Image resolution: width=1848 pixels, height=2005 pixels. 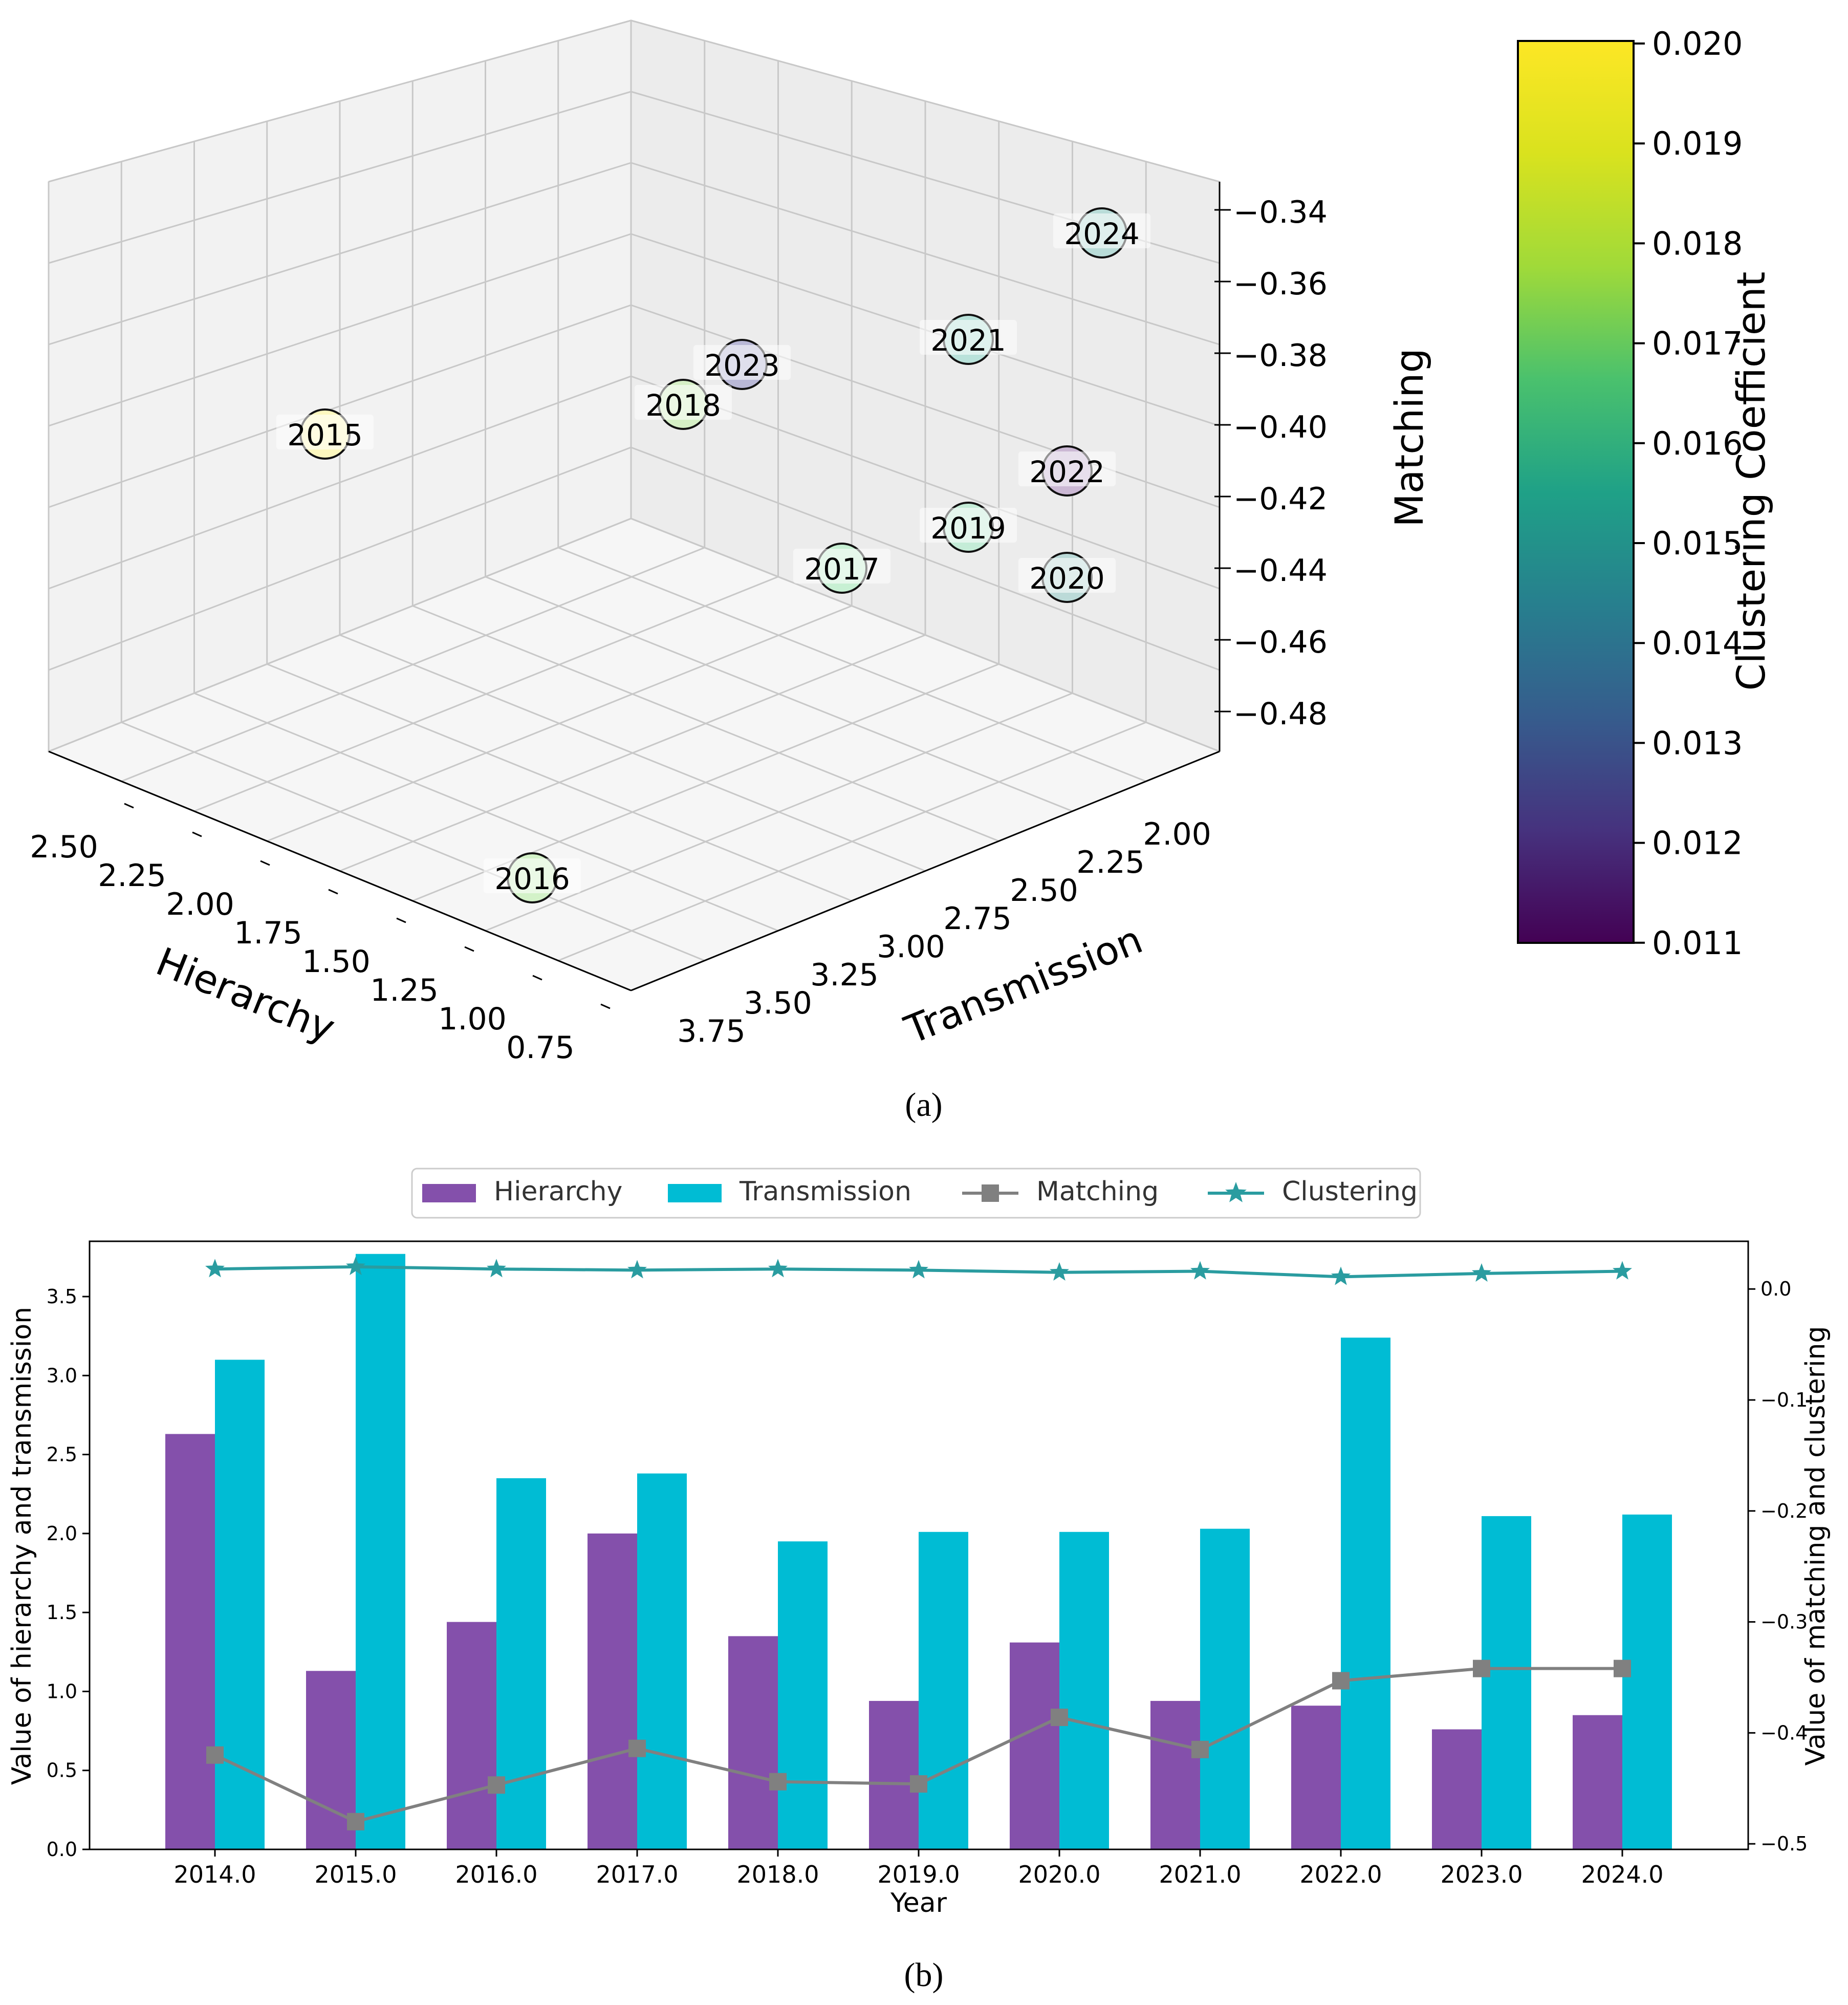 What do you see at coordinates (1280, 642) in the screenshot?
I see `matching-tick-label: −0.46` at bounding box center [1280, 642].